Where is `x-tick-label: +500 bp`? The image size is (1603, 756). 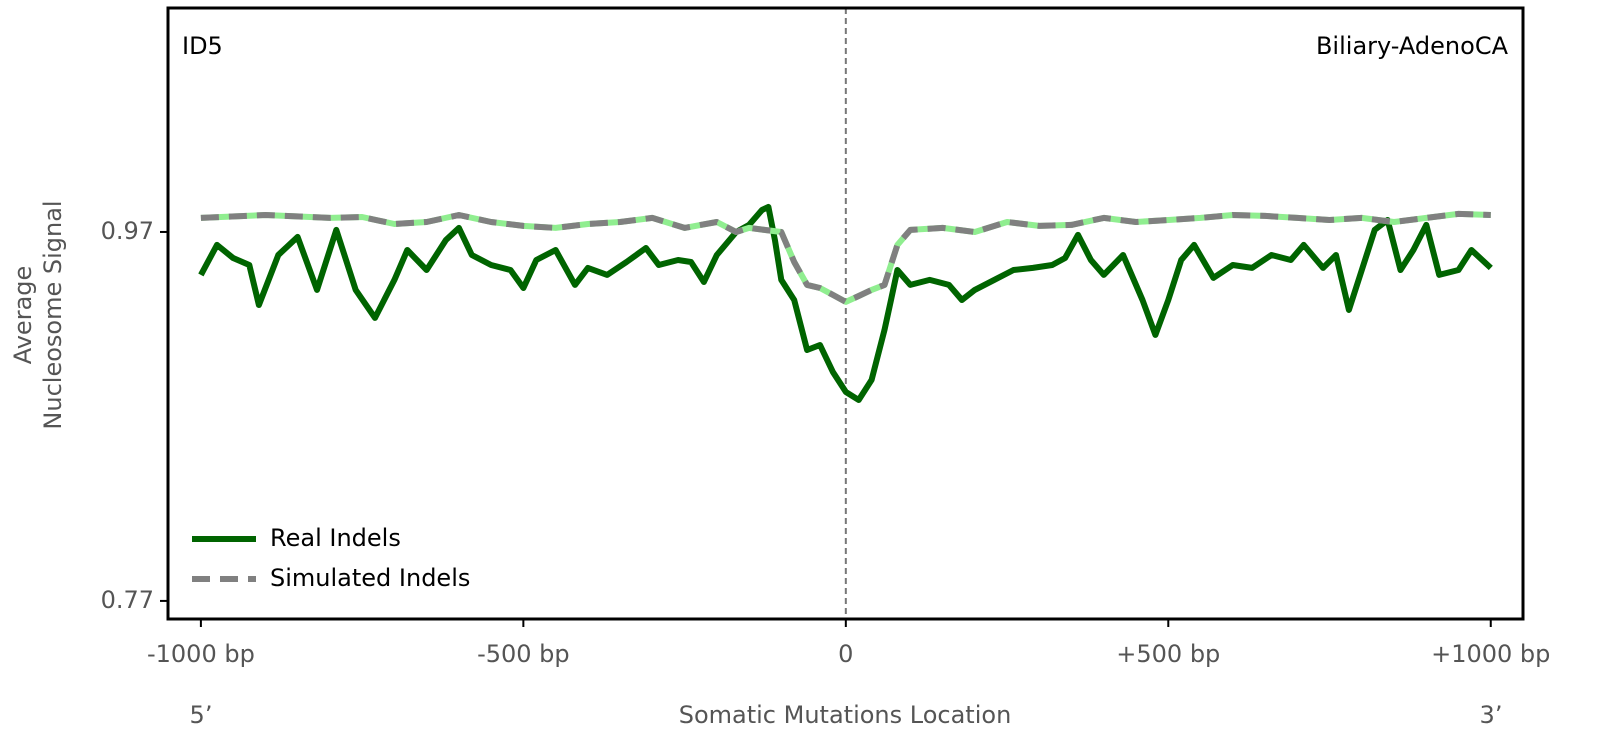
x-tick-label: +500 bp is located at coordinates (1168, 654).